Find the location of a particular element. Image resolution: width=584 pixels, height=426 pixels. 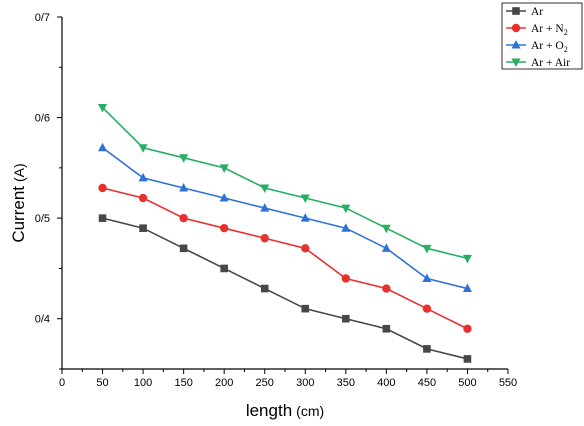

legend-label: Ar + N2 is located at coordinates (549, 30).